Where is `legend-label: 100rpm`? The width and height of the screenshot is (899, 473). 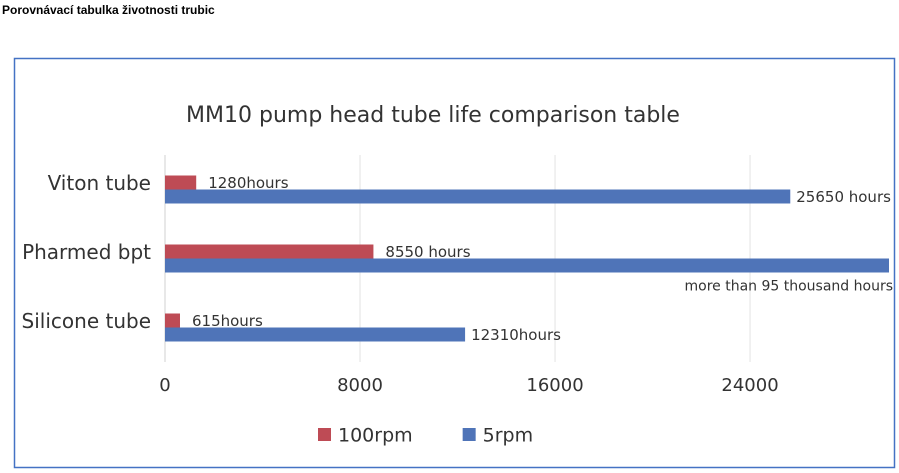
legend-label: 100rpm is located at coordinates (375, 436).